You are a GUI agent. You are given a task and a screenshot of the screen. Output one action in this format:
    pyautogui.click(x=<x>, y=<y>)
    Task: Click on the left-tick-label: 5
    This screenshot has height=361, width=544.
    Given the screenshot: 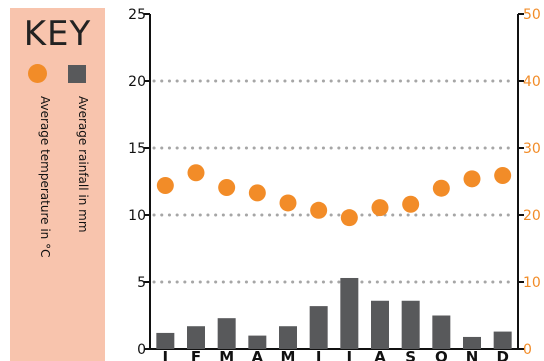 What is the action you would take?
    pyautogui.click(x=141, y=283)
    